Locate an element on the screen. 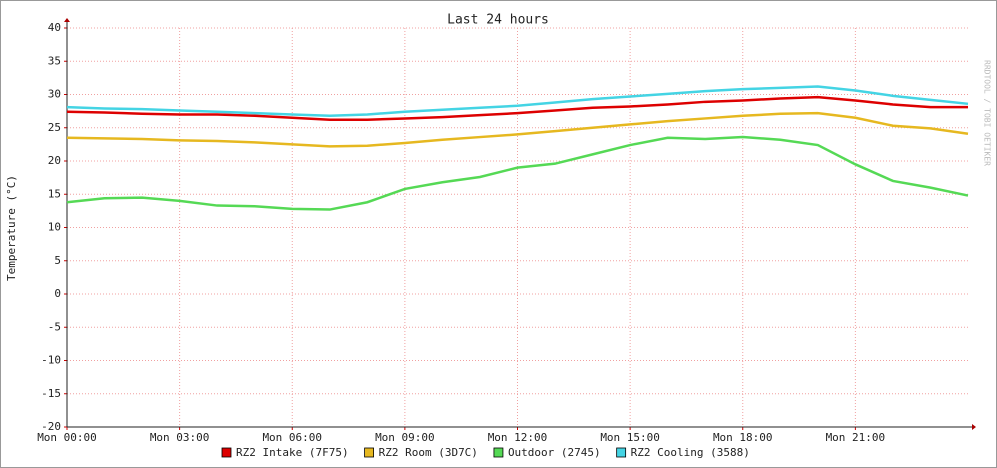  x-tick-label: Mon 18:00 is located at coordinates (743, 437).